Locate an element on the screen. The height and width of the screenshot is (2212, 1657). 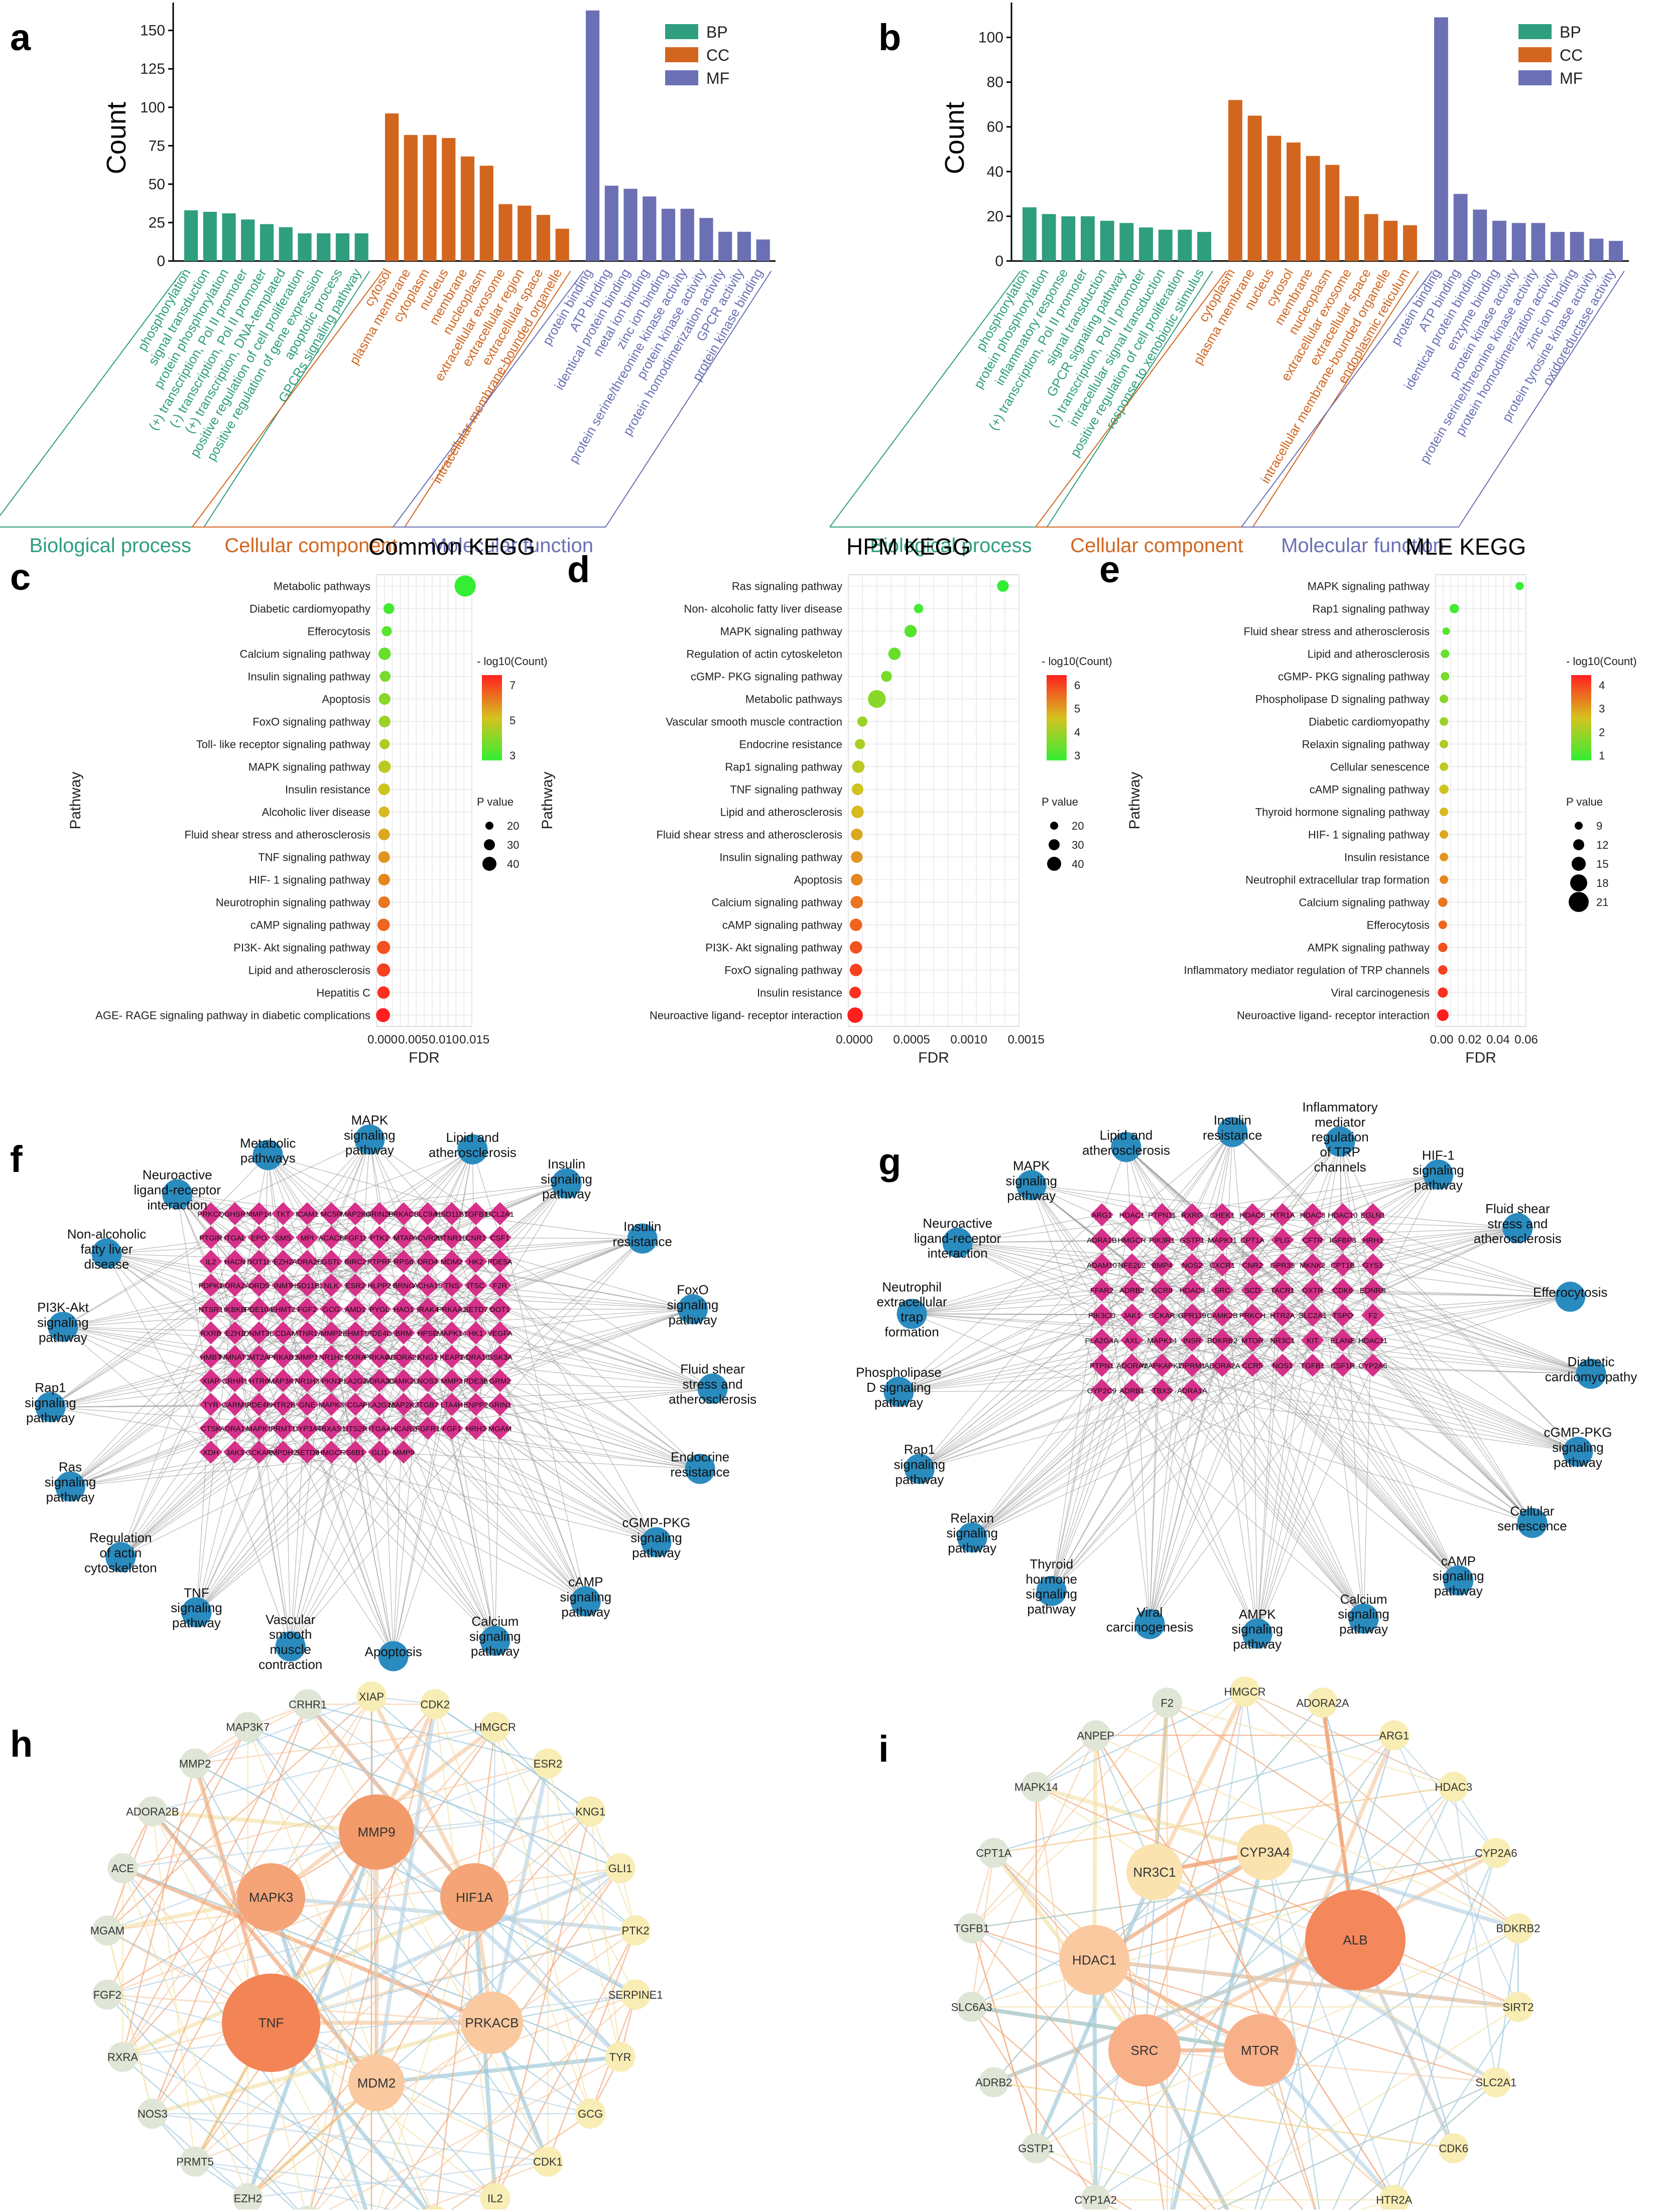
ppi-hub-label: SRC is located at coordinates (1145, 2050).